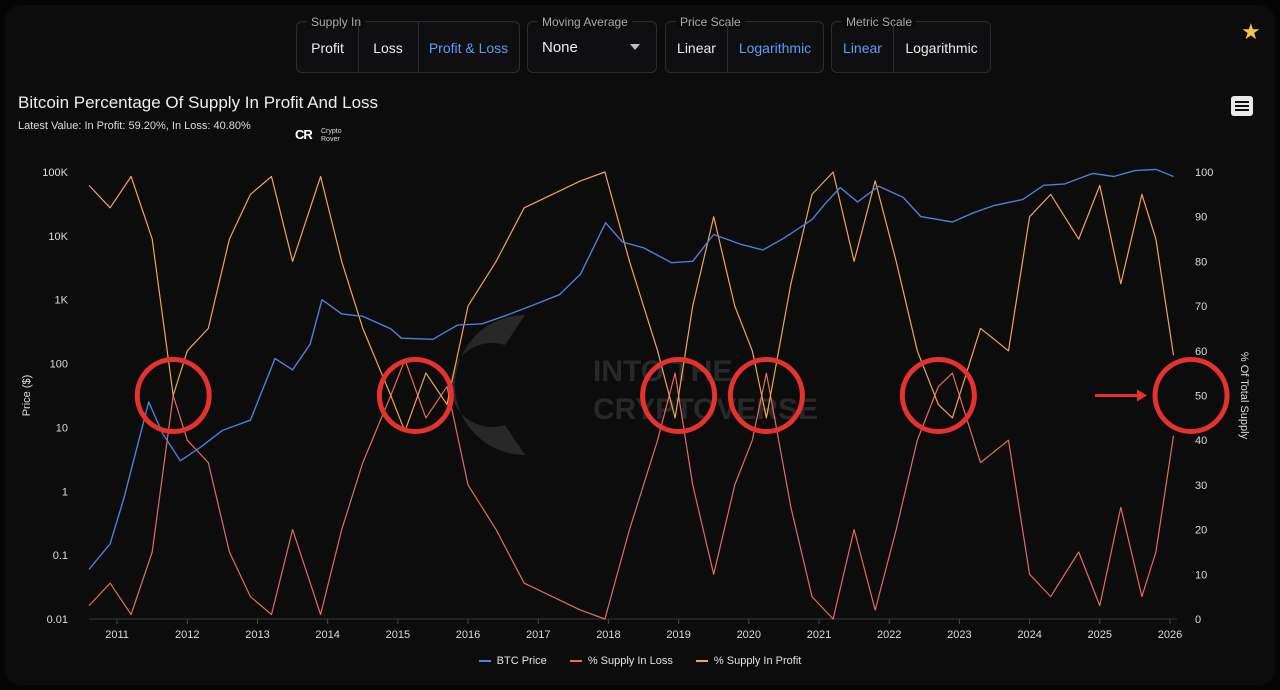 This screenshot has height=690, width=1280. I want to click on y-right-tick-label: 50, so click(1201, 397).